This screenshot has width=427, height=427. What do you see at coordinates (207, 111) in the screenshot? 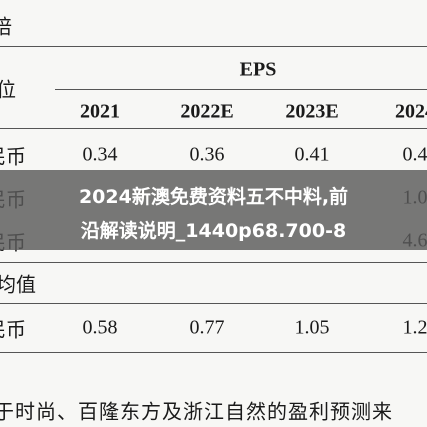
I see `year-header: 2022E` at bounding box center [207, 111].